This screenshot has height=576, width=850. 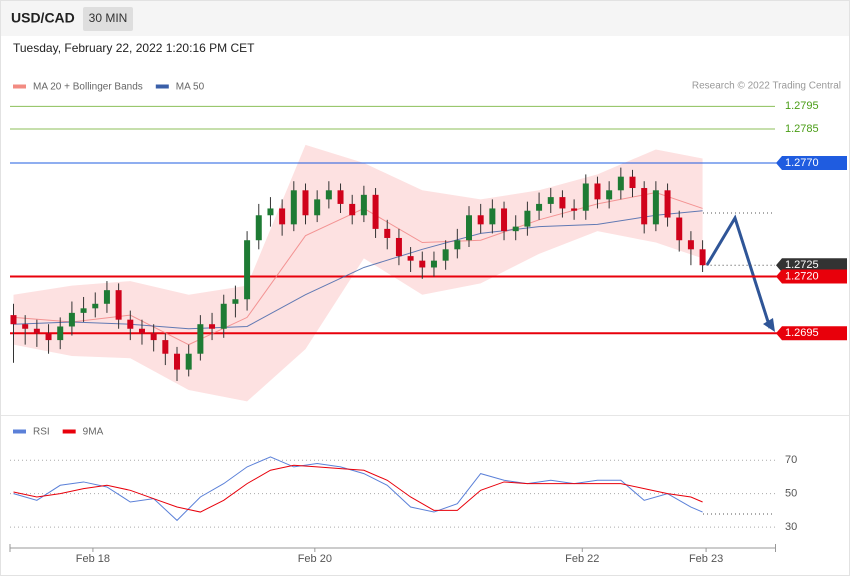 I want to click on level-label: 1.2725, so click(x=802, y=265).